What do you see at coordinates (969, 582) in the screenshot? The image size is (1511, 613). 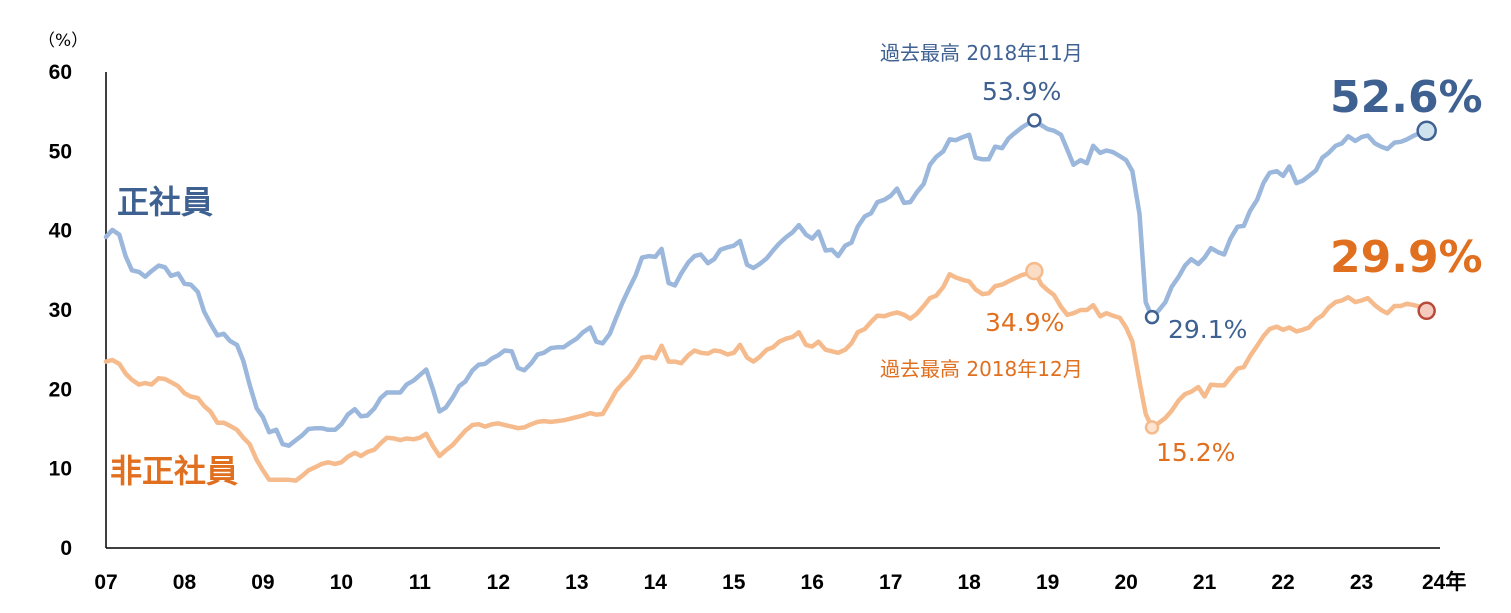 I see `x-tick-label: 18` at bounding box center [969, 582].